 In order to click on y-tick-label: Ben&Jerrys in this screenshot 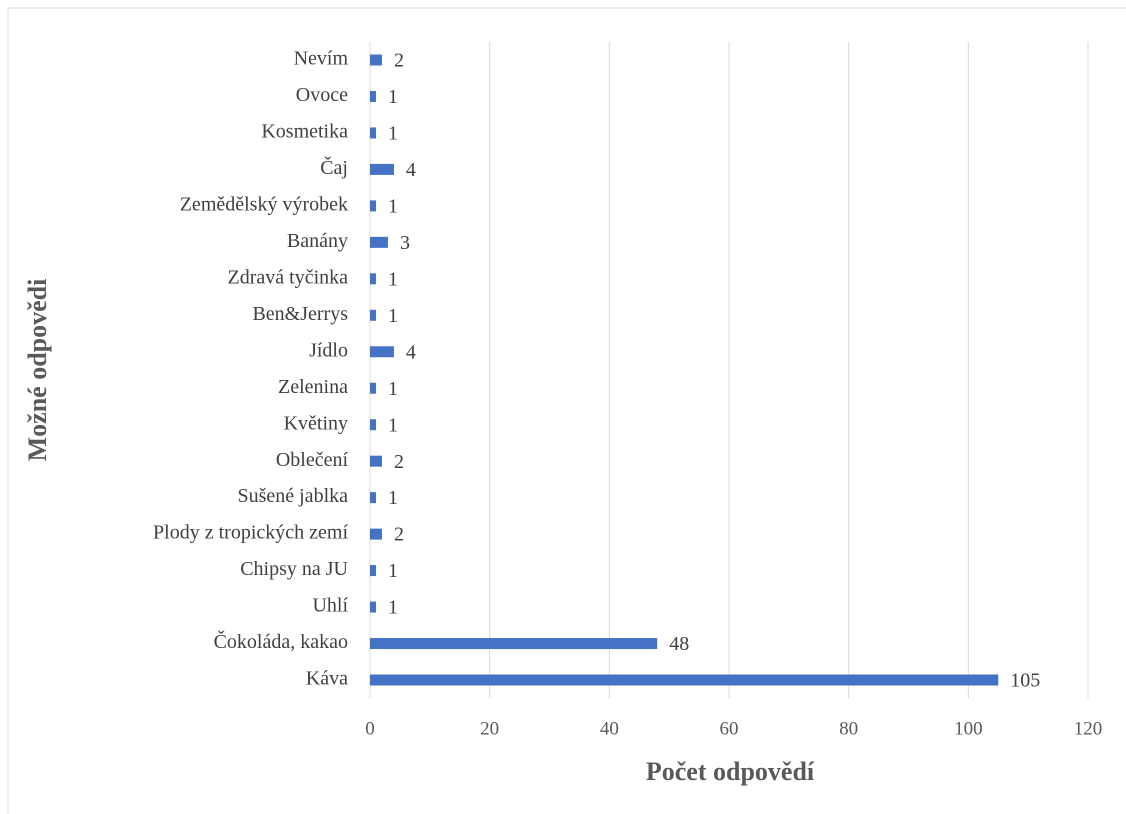, I will do `click(300, 314)`.